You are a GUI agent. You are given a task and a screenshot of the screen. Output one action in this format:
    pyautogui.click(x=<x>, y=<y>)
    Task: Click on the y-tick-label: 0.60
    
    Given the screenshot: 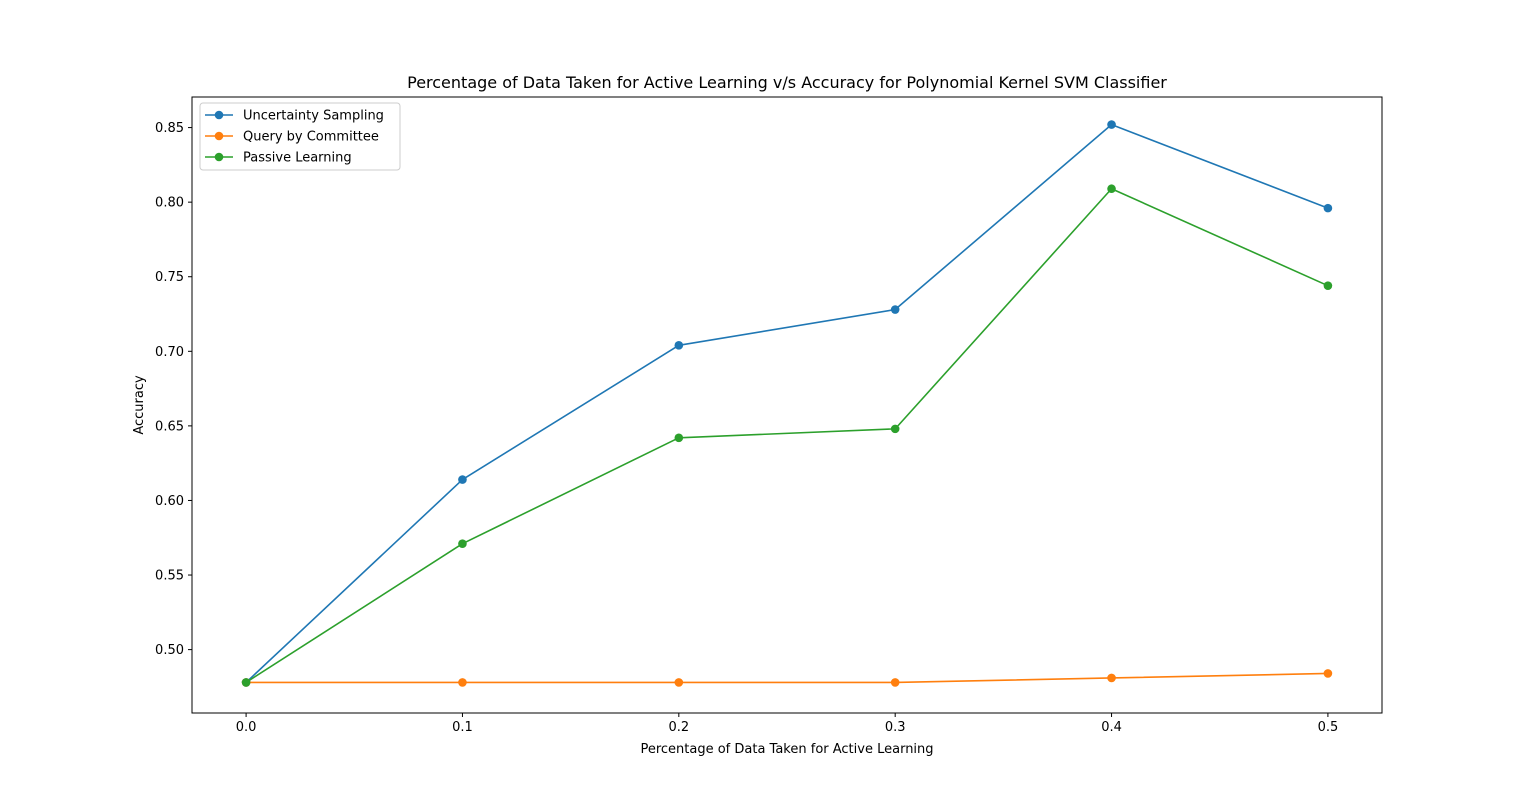 What is the action you would take?
    pyautogui.click(x=169, y=501)
    